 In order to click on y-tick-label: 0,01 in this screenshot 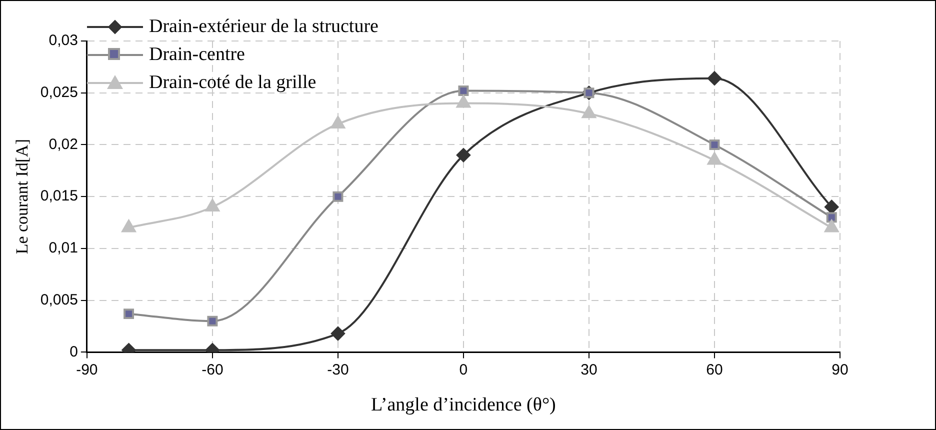, I will do `click(63, 248)`.